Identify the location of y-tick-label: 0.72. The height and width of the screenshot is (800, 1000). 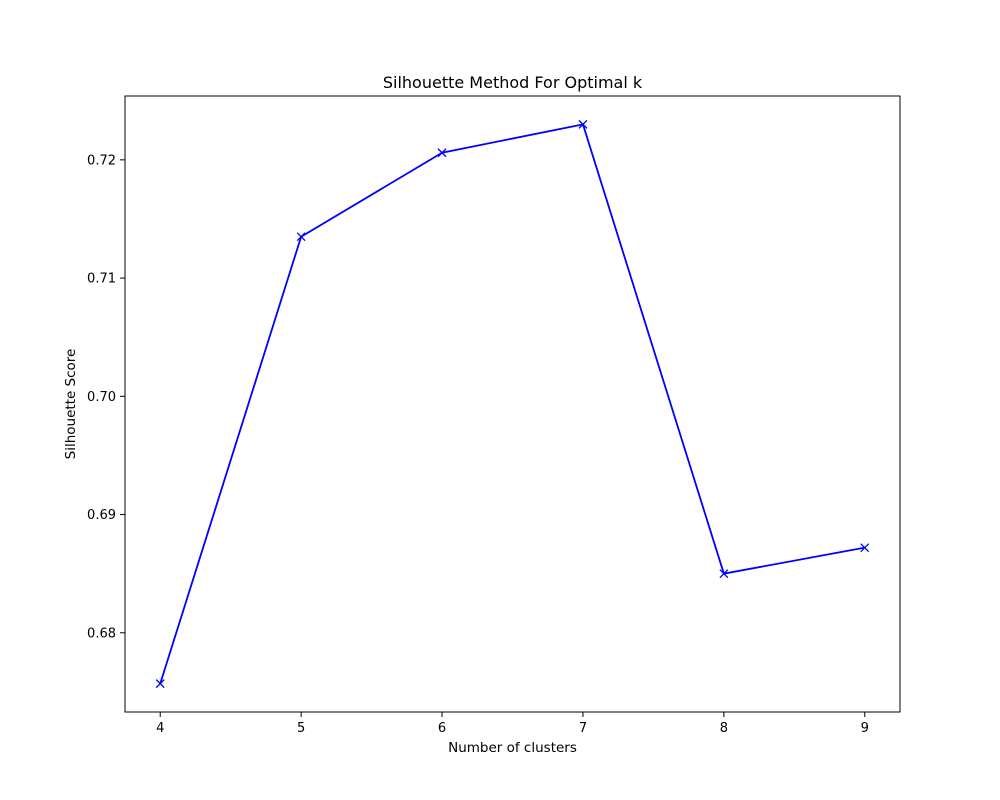
(101, 160).